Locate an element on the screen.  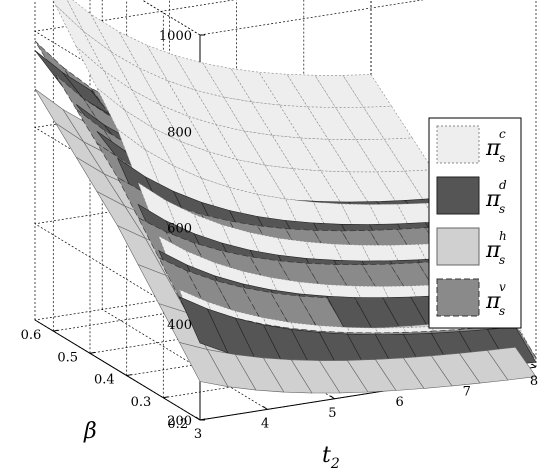
y-axis-line is located at coordinates (117, 370).